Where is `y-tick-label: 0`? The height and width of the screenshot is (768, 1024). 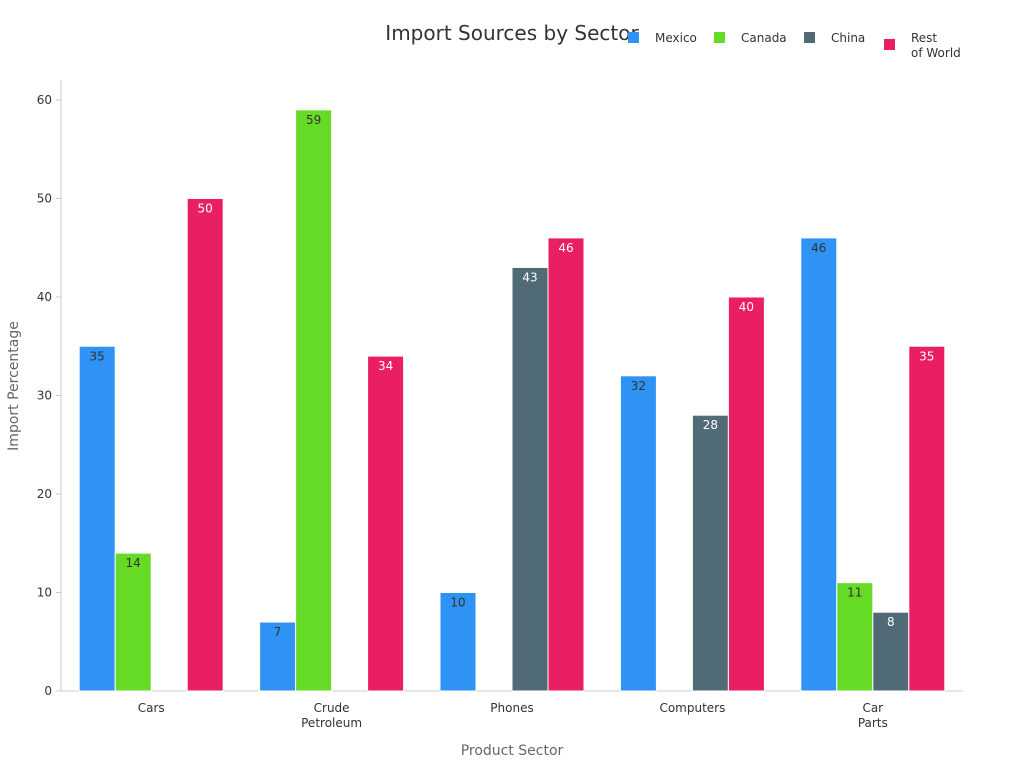 y-tick-label: 0 is located at coordinates (48, 691).